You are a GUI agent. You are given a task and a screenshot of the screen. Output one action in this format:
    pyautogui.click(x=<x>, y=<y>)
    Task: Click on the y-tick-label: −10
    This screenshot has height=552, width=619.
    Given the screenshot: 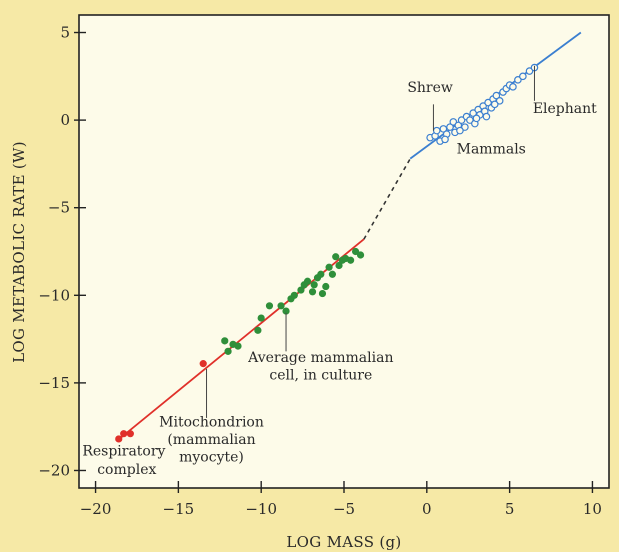 What is the action you would take?
    pyautogui.click(x=54, y=295)
    